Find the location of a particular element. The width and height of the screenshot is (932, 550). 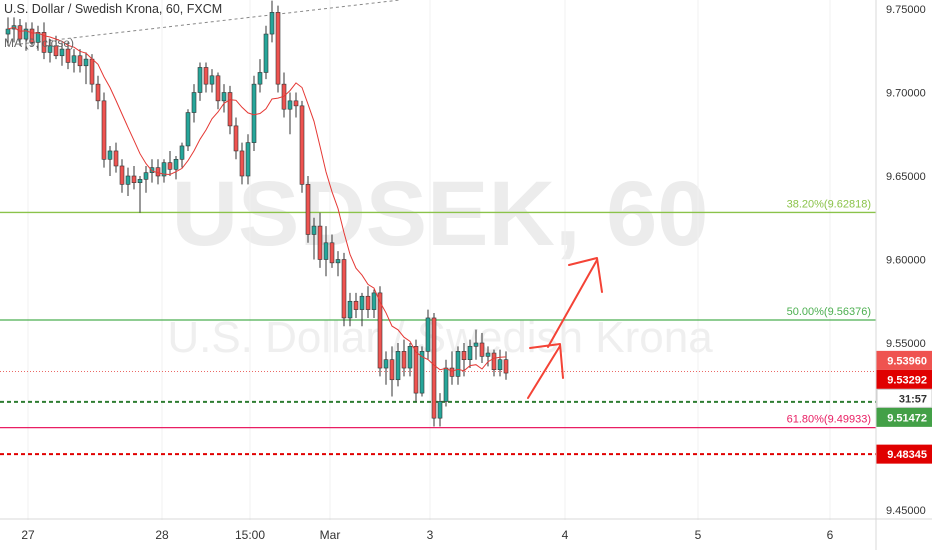

price-badge-text-2: 31:57 is located at coordinates (913, 399).